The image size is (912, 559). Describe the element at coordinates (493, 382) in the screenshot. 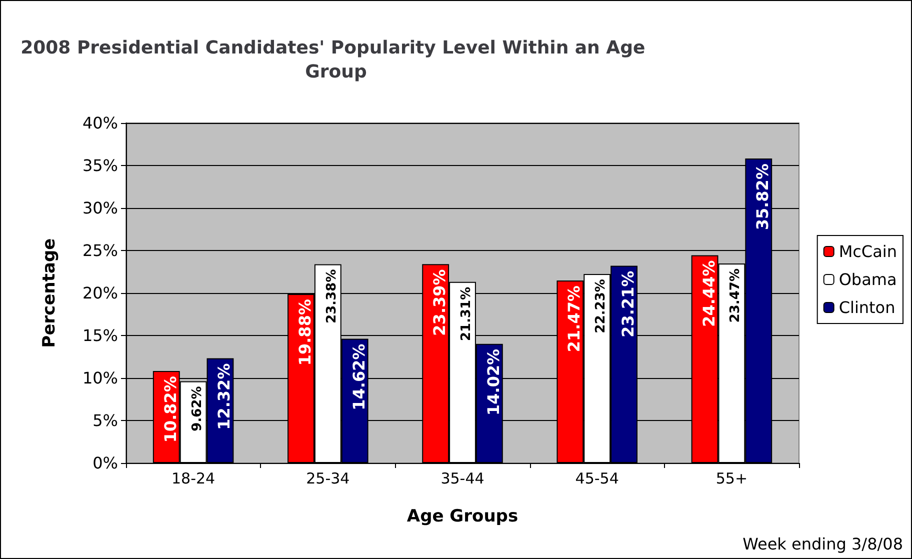

I see `data-label: 14.02%` at that location.